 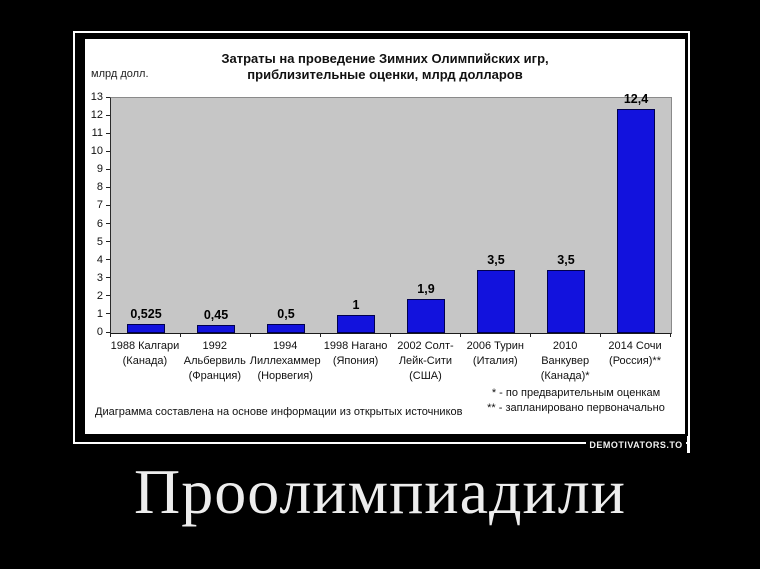 What do you see at coordinates (103, 224) in the screenshot?
I see `y-tick: 6` at bounding box center [103, 224].